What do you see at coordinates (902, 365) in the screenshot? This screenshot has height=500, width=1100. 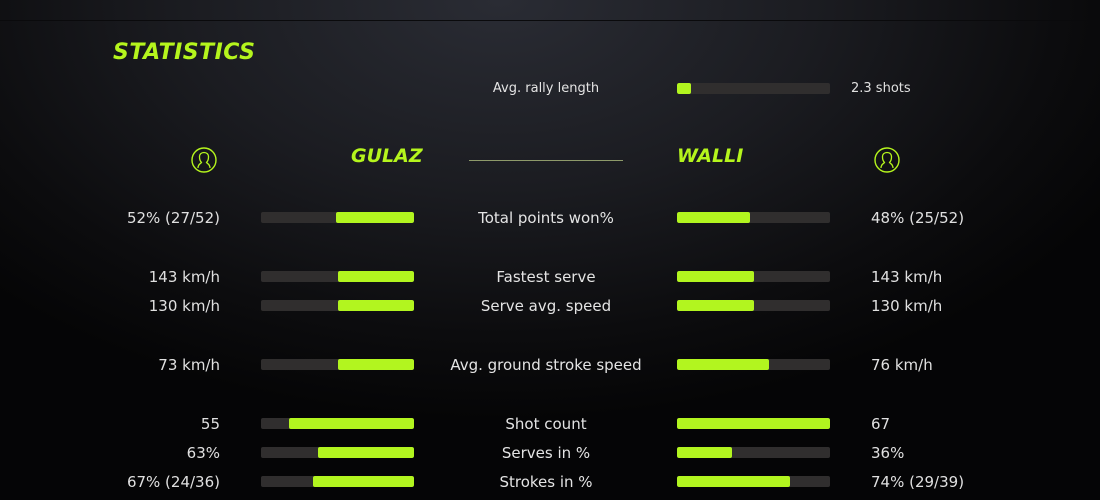 I see `right-value: 76 km/h` at bounding box center [902, 365].